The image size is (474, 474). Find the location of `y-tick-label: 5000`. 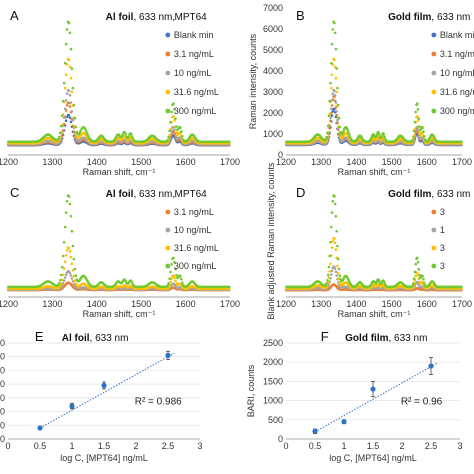

y-tick-label: 5000 is located at coordinates (273, 50).